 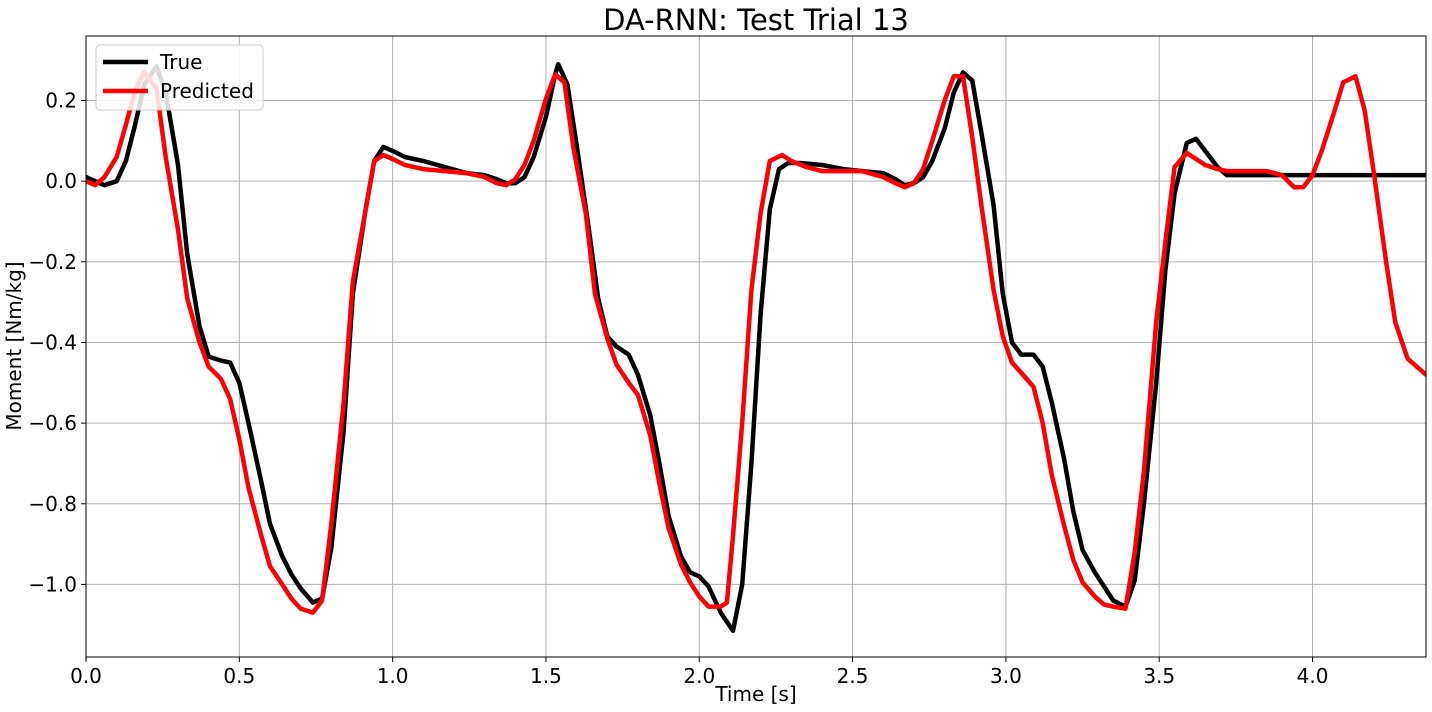 I want to click on x-tick-label: 2.5, so click(x=853, y=676).